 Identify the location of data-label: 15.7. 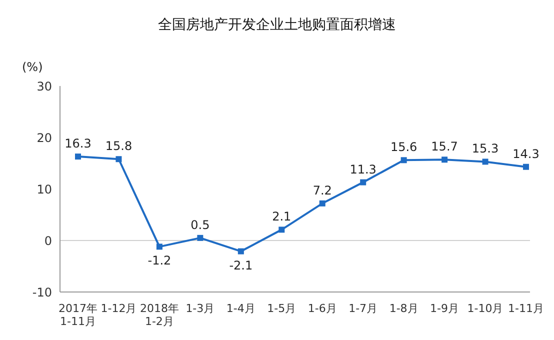
(444, 147).